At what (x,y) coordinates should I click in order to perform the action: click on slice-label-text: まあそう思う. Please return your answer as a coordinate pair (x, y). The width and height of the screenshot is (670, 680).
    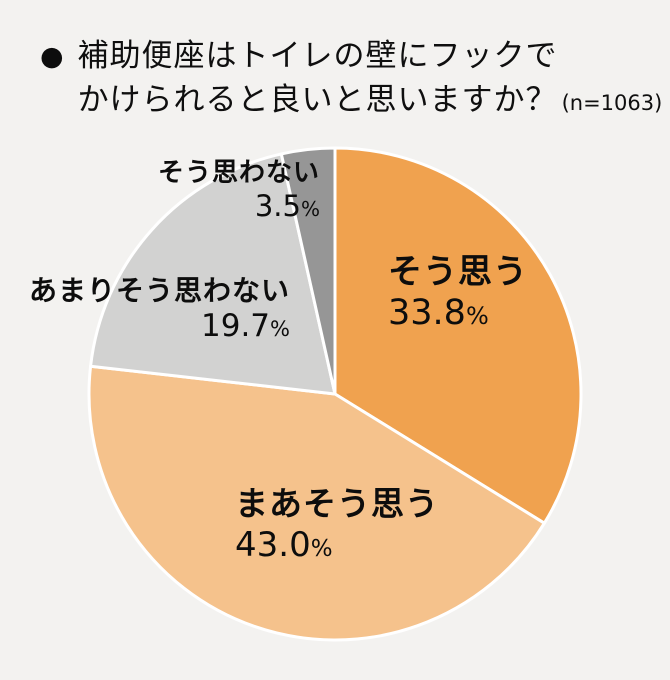
    Looking at the image, I should click on (337, 503).